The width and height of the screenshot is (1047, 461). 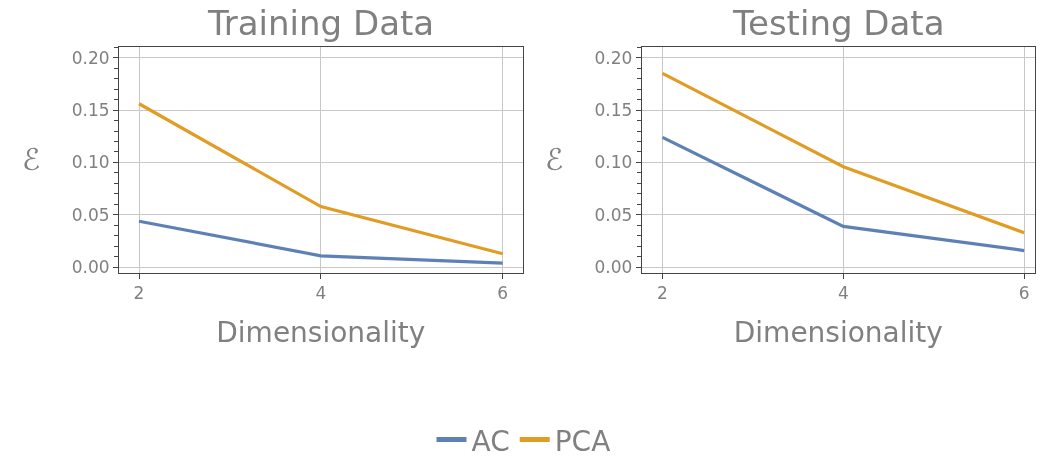 I want to click on chart-title: Training Data, so click(x=321, y=23).